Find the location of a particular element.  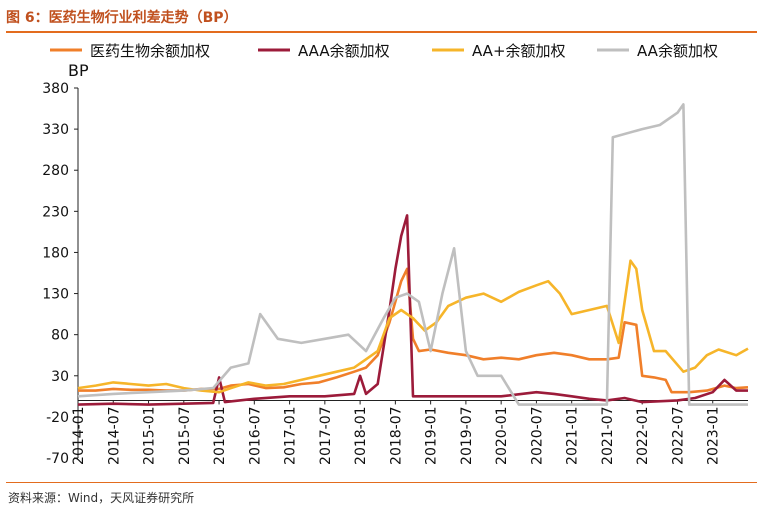

chart-legend: 医药生物余额加权 AAA余额加权 AA+余额加权 AA余额加权 is located at coordinates (384, 51).